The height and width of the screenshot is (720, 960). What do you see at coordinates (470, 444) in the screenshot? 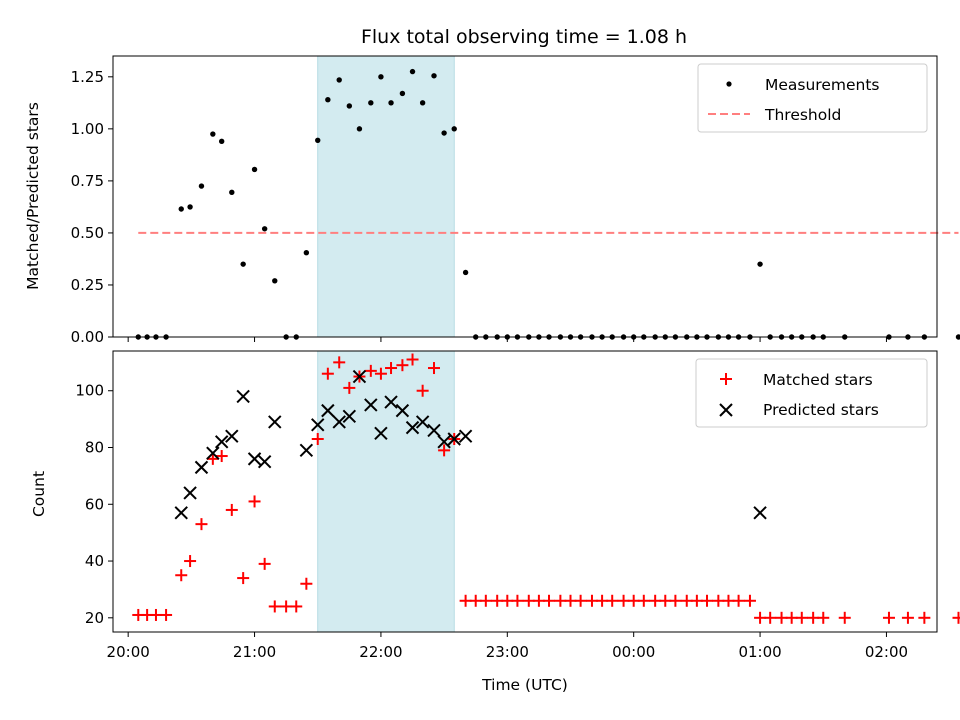
I see `predicted-stars-points` at bounding box center [470, 444].